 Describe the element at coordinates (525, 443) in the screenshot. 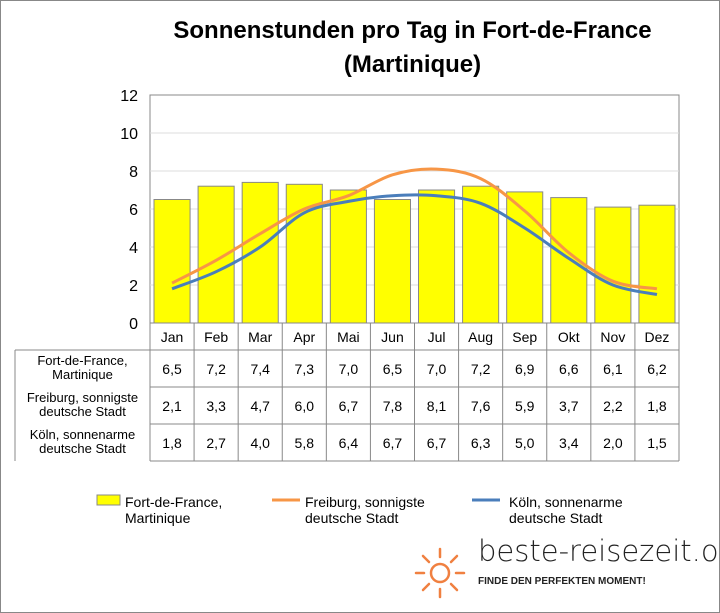

I see `data-label: 5,0` at that location.